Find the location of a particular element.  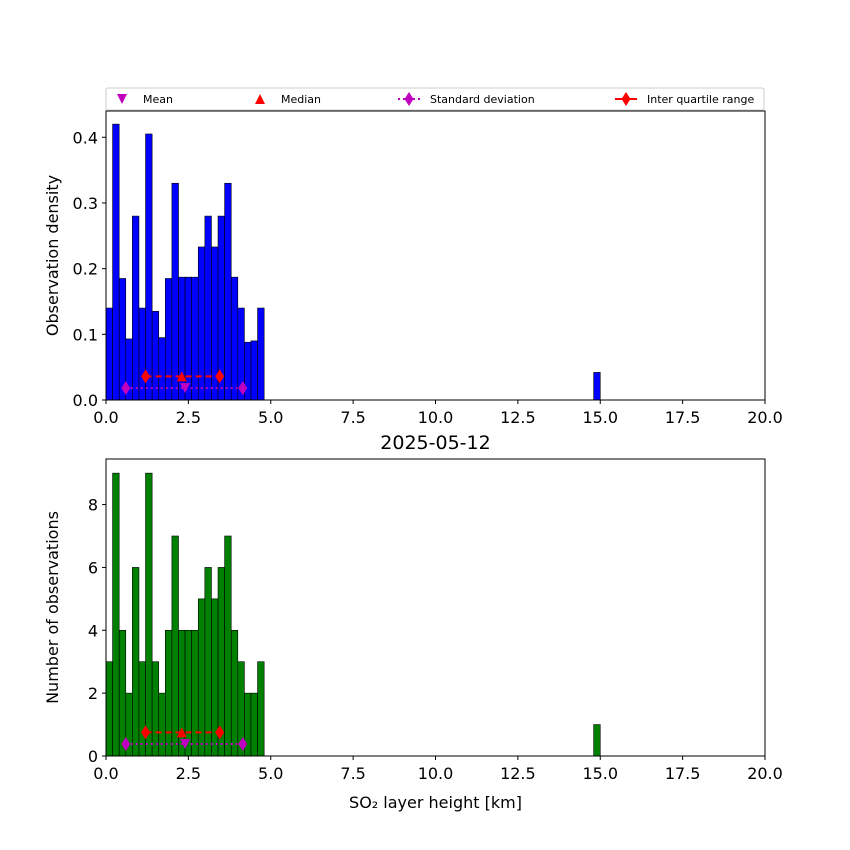

y-axis-label: Number of observations is located at coordinates (52, 607).